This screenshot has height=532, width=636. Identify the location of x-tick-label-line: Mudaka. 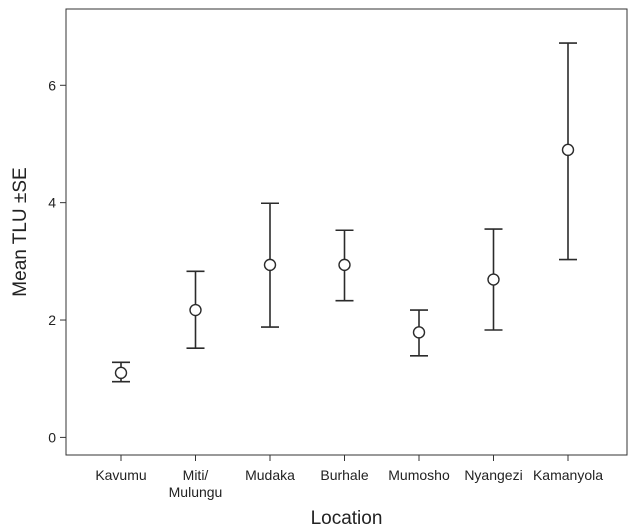
(270, 475).